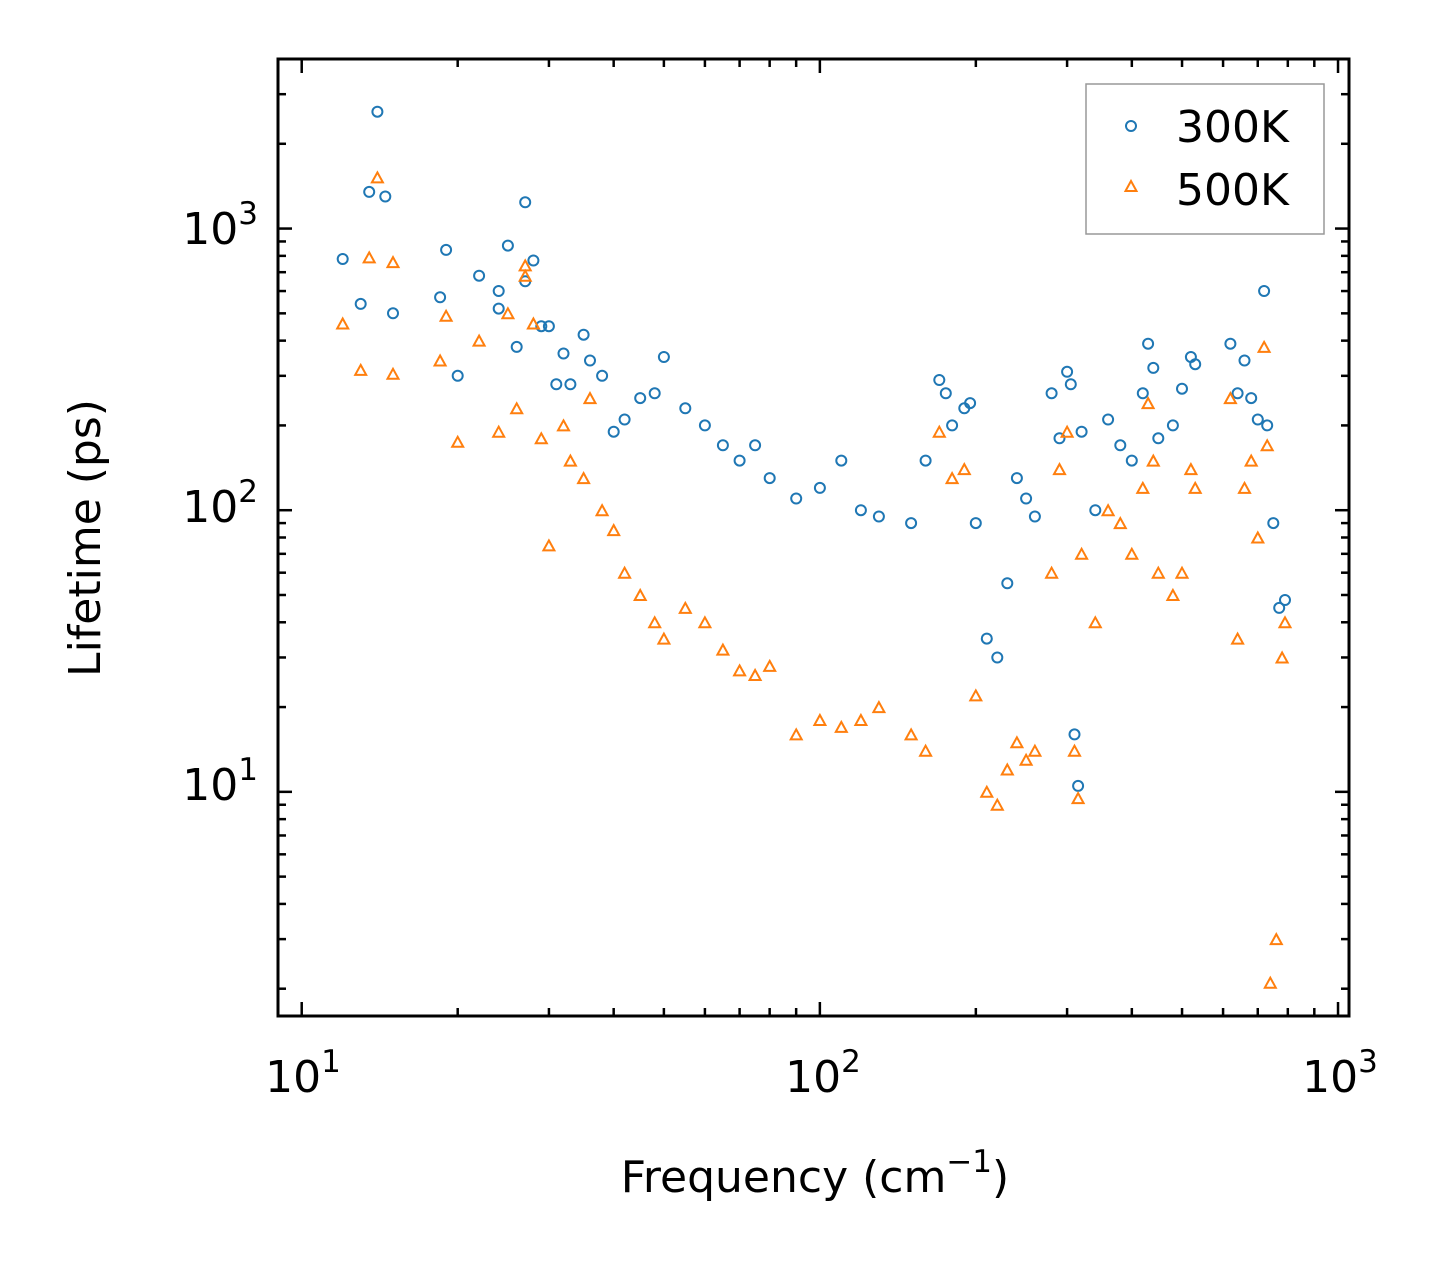  Describe the element at coordinates (1233, 190) in the screenshot. I see `legend-label-500k: 500K` at that location.